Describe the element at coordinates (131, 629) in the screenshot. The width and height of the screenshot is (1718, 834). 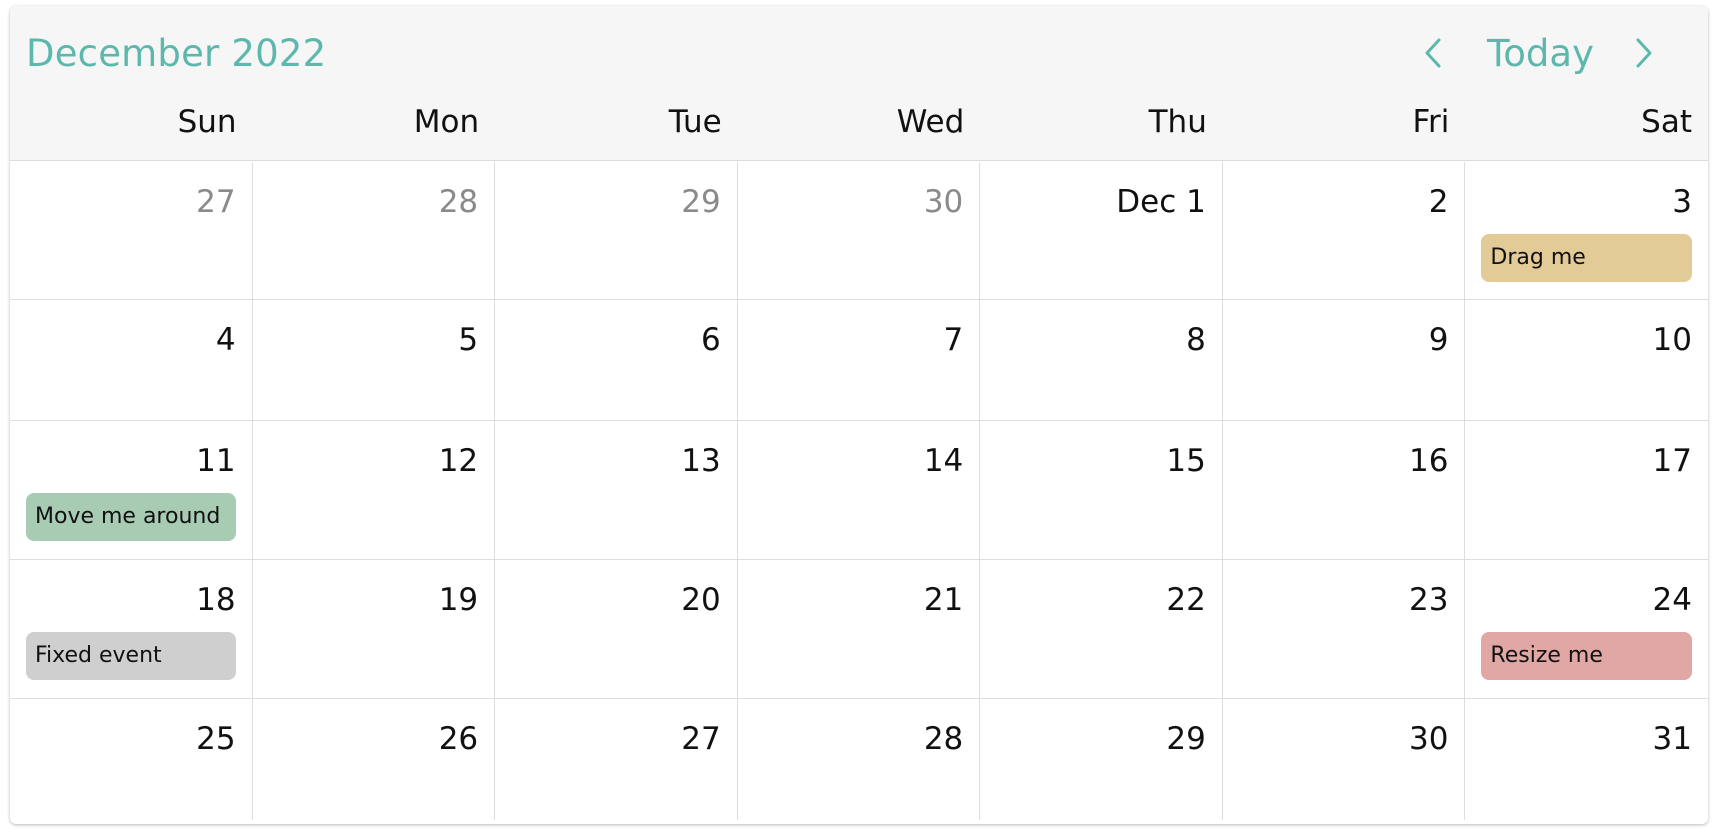
I see `day-cell: 18 Fixed event` at that location.